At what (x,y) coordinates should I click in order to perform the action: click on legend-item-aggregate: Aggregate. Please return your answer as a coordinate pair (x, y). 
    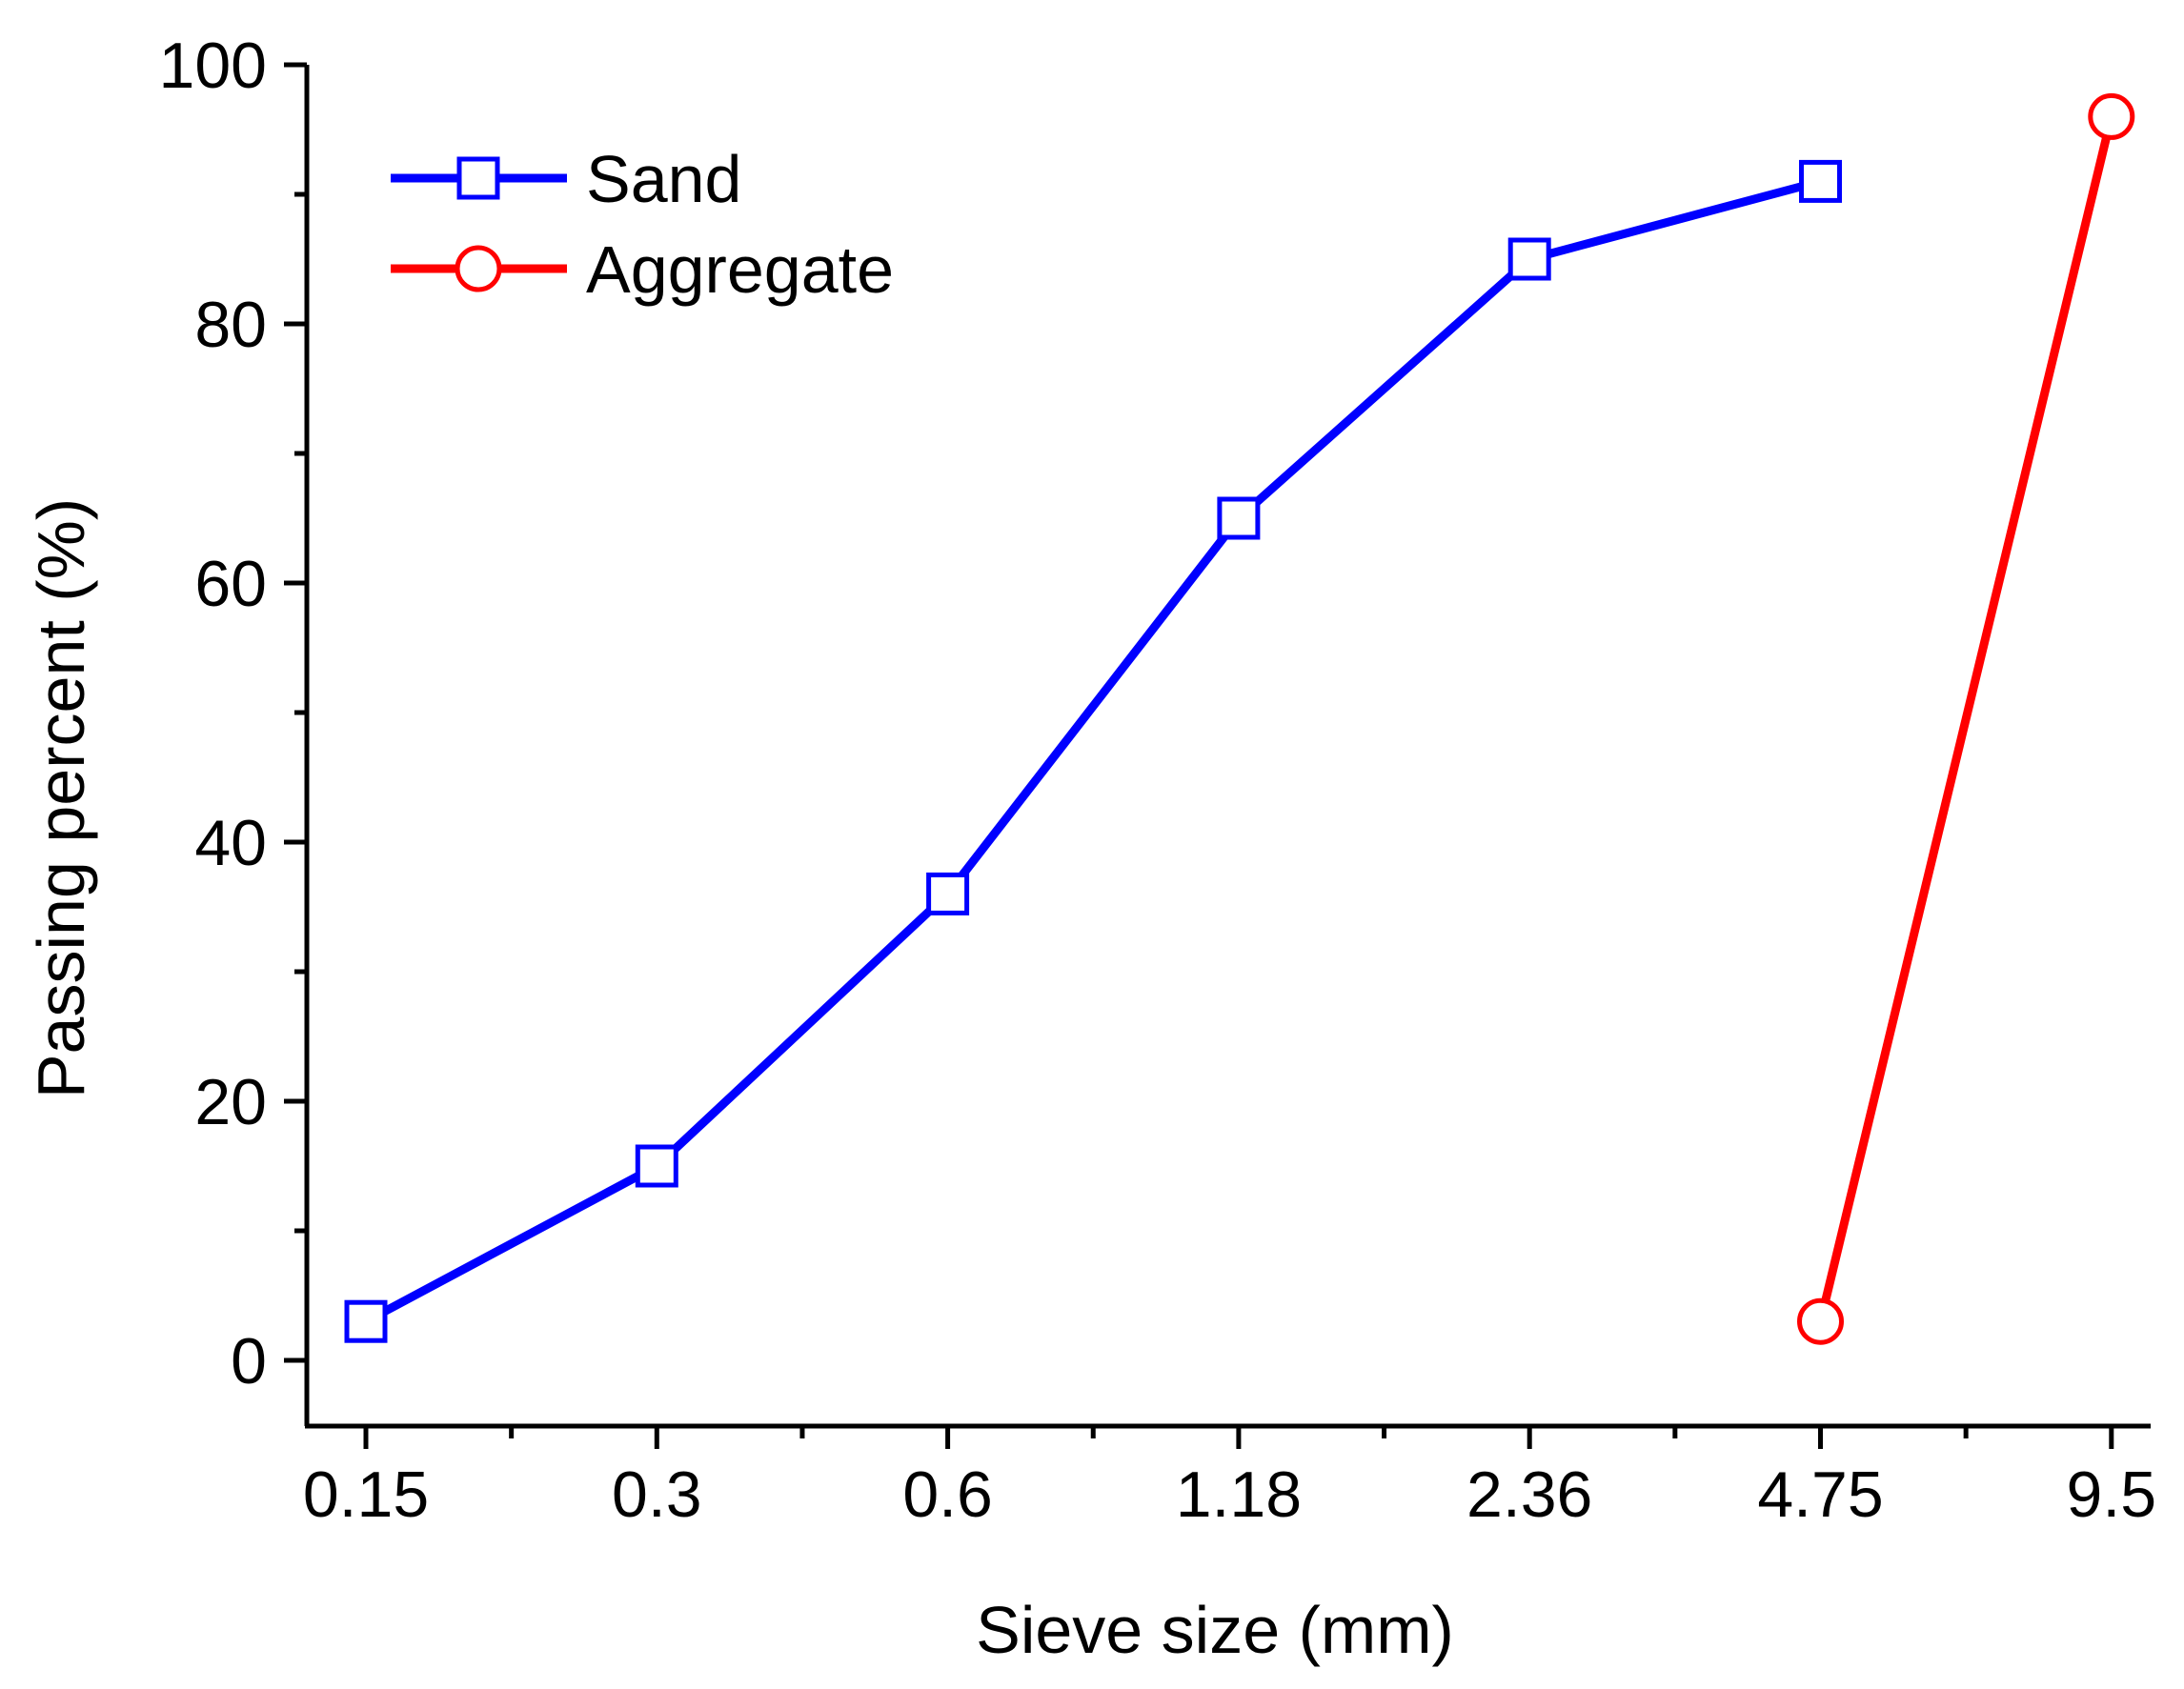
    Looking at the image, I should click on (642, 269).